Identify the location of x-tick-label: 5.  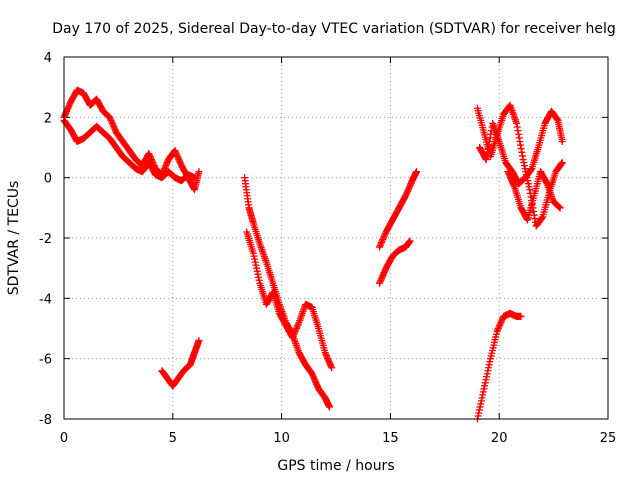
(173, 438).